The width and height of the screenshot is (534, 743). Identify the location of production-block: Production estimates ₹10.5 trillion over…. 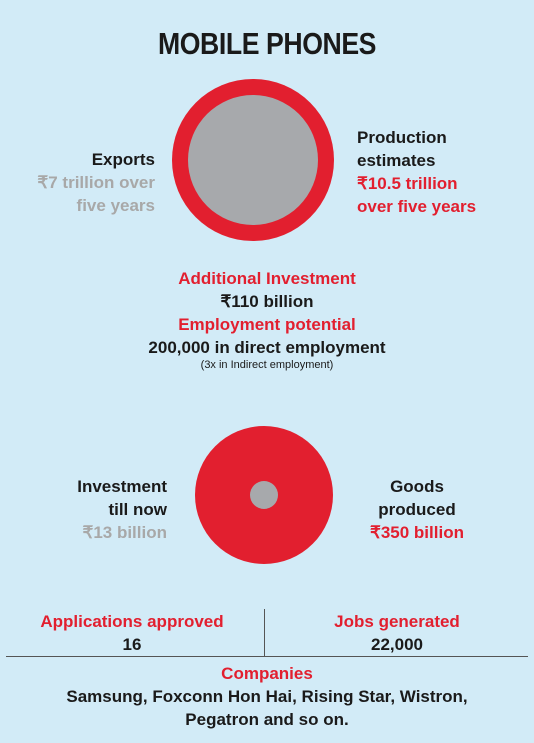
(444, 172).